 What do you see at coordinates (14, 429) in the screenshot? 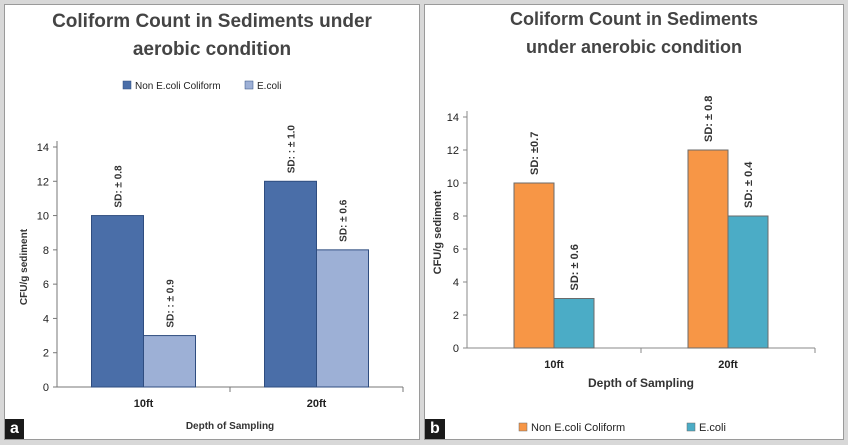
I see `panel-tag-a: a` at bounding box center [14, 429].